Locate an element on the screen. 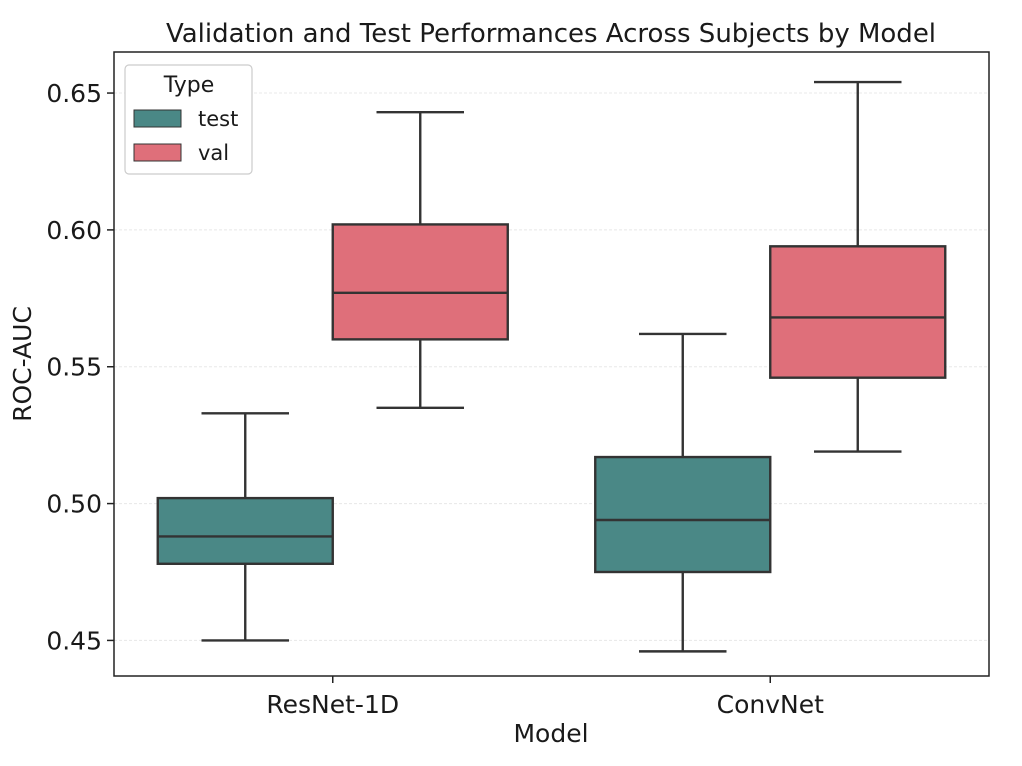  legend-title: Type is located at coordinates (189, 85).